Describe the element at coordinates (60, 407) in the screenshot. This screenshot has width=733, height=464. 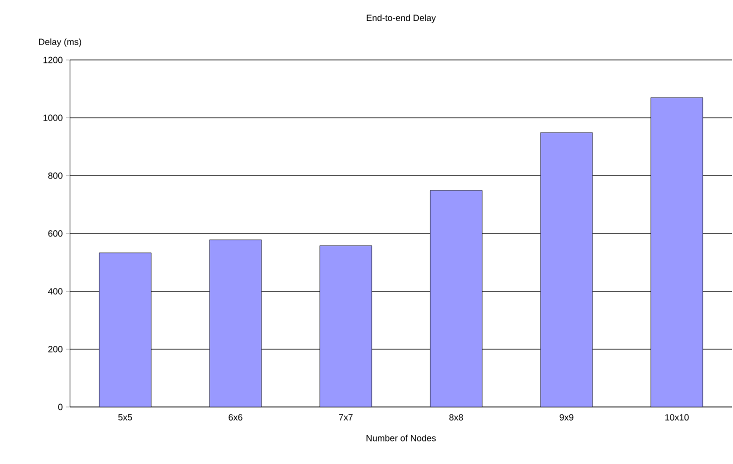
I see `y-tick-label: 0` at that location.